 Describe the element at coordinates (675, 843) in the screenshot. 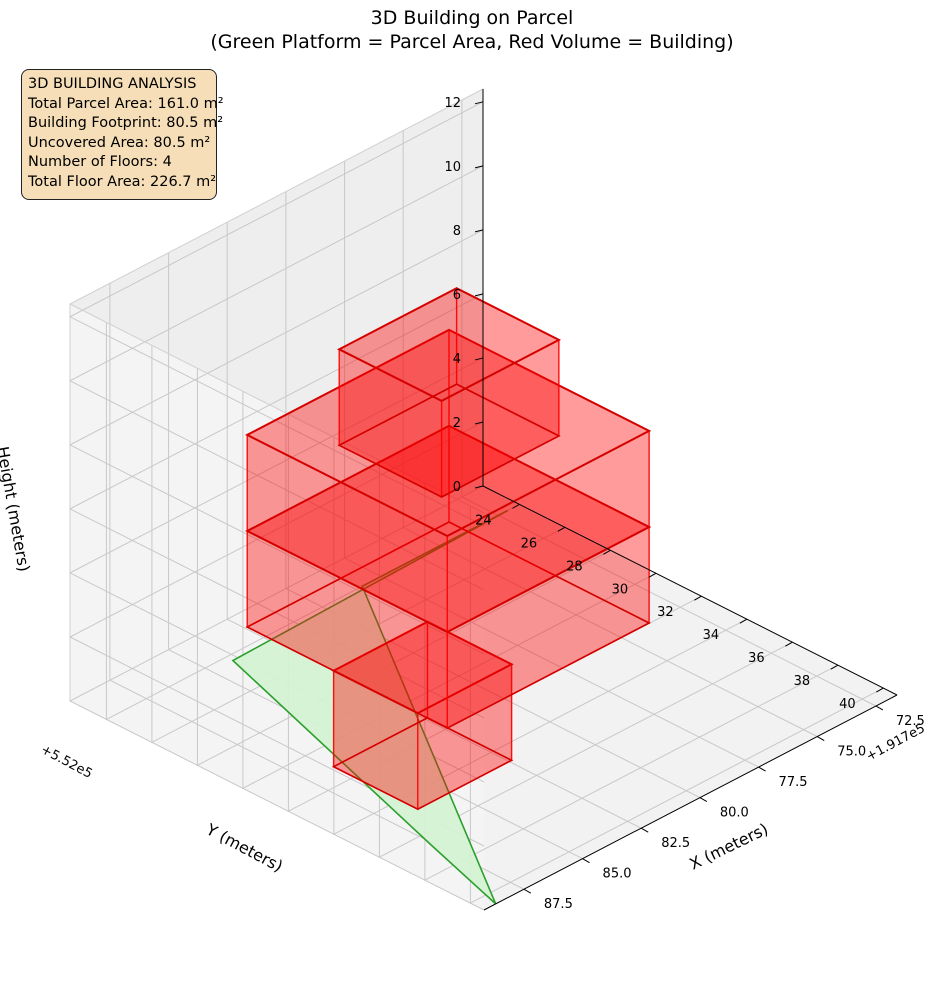

I see `x-tick-label: 82.5` at that location.